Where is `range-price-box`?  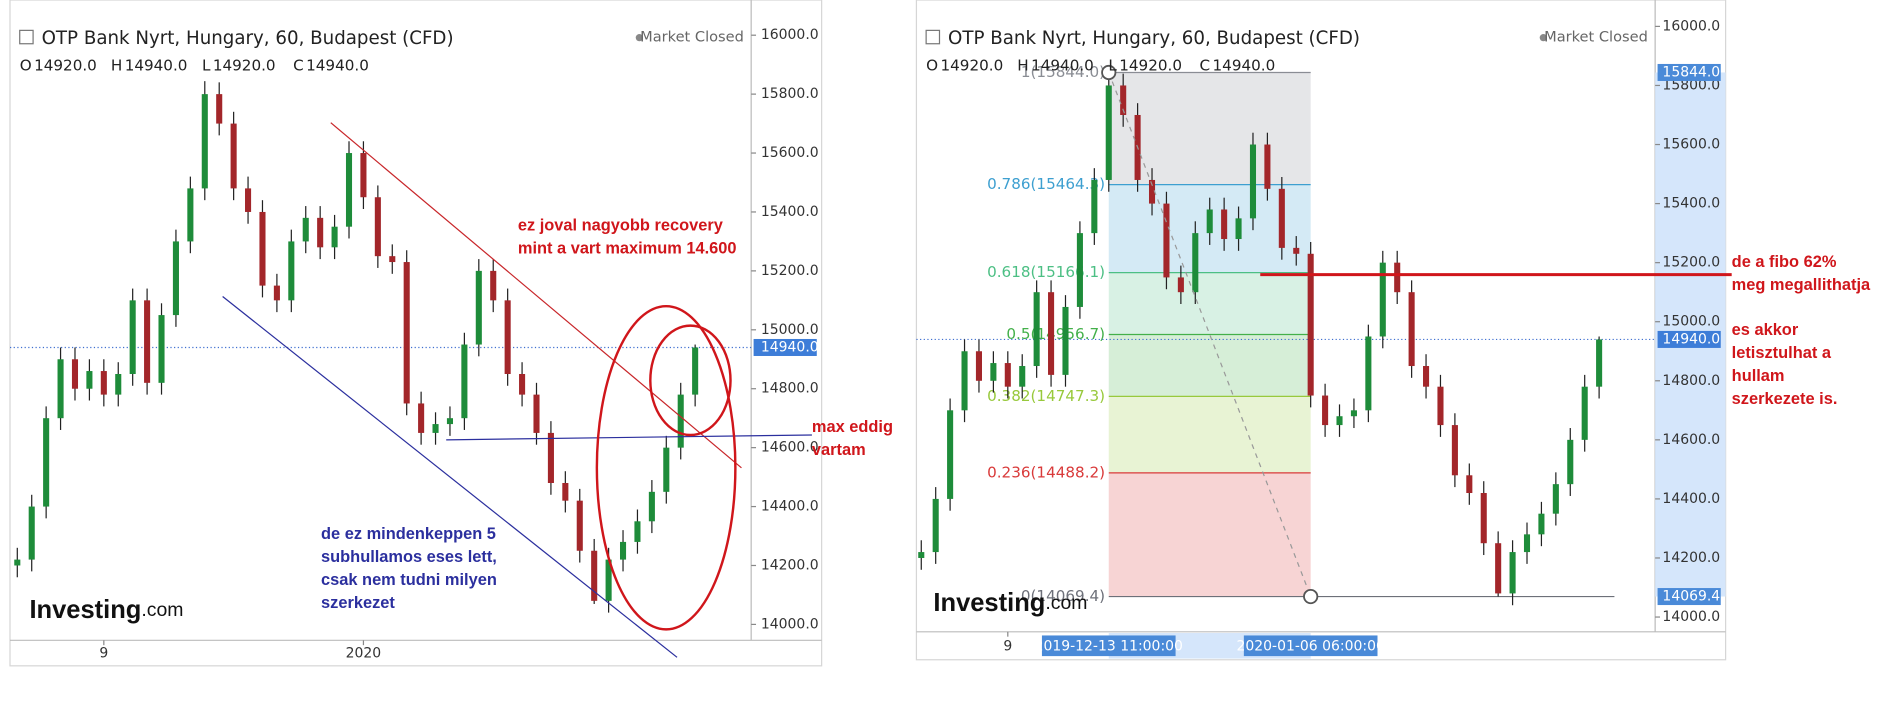
range-price-box is located at coordinates (1689, 72).